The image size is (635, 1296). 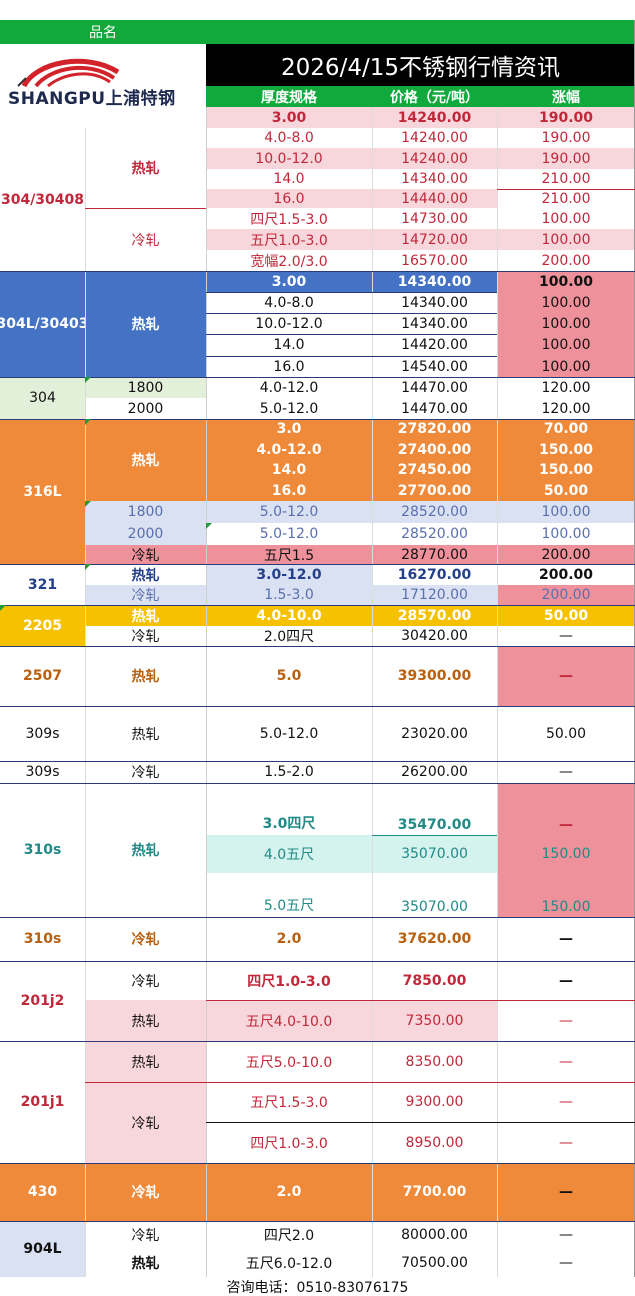 I want to click on price-cell: 14540.00, so click(x=434, y=366).